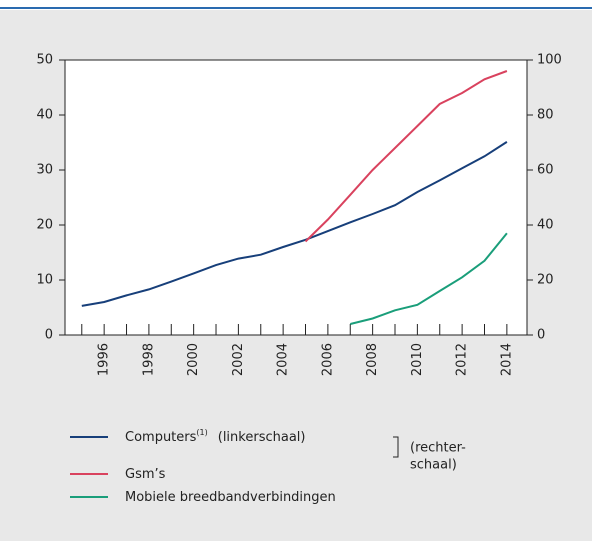  I want to click on y2-tick-label: 0, so click(541, 335).